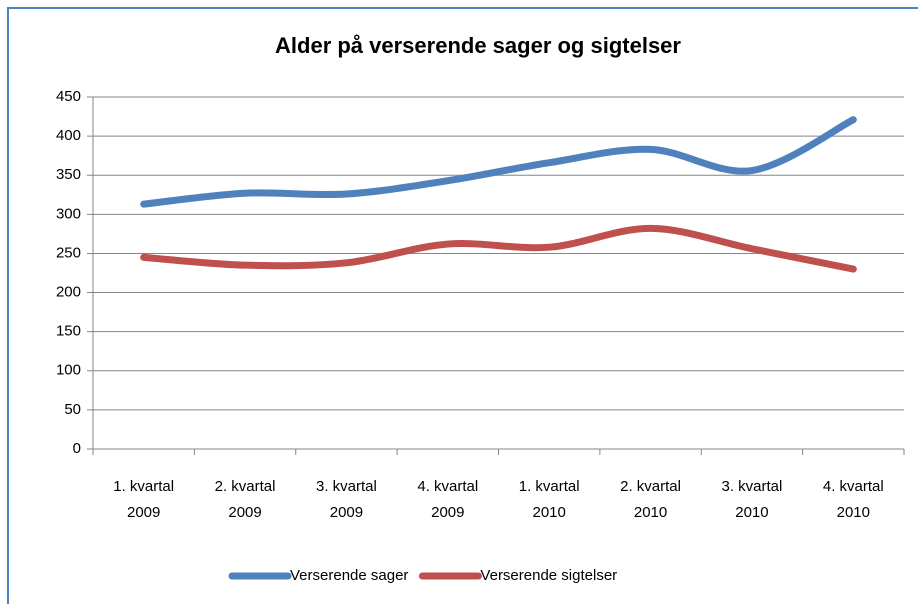  Describe the element at coordinates (68, 252) in the screenshot. I see `y-tick-label: 250` at that location.